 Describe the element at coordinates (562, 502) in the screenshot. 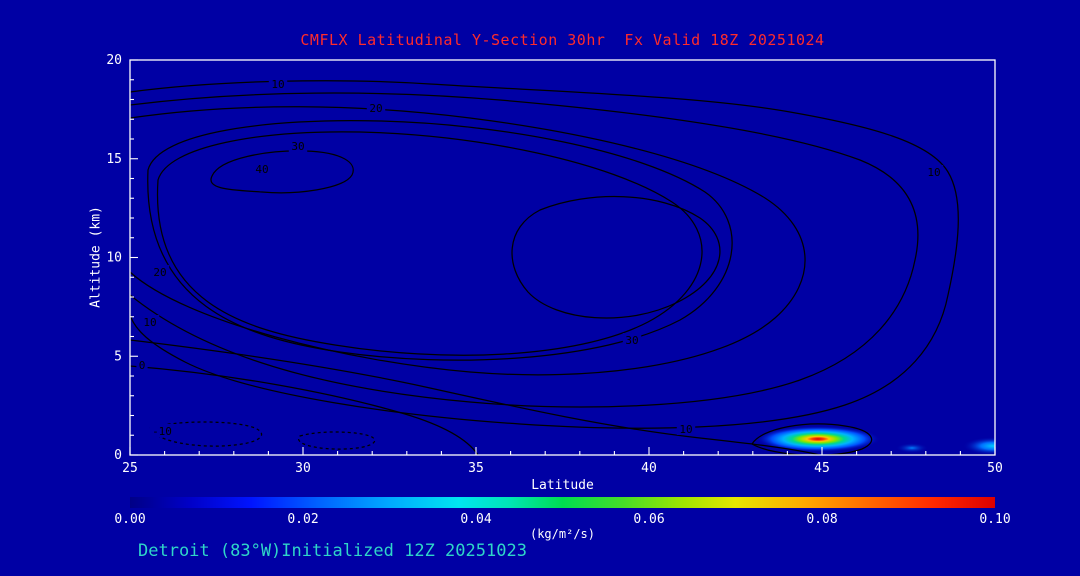

I see `colorbar` at that location.